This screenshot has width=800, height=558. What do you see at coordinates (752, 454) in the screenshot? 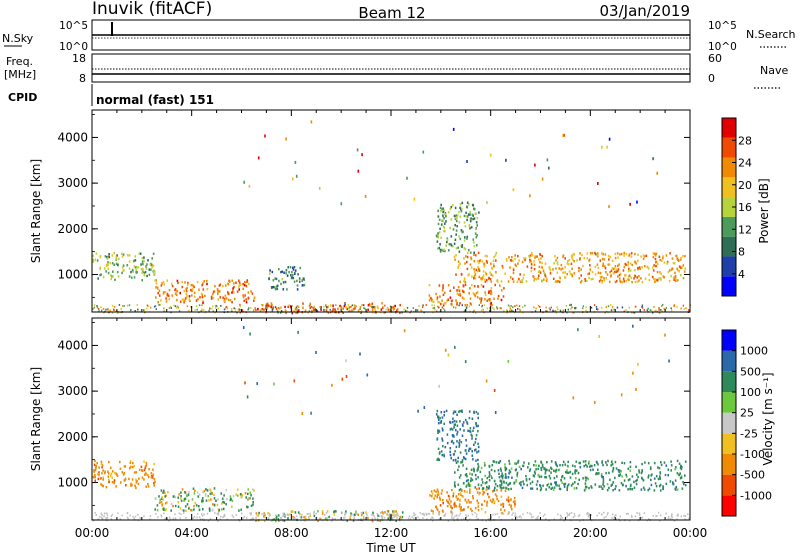
I see `velocity-colorbar-tick-label: -100` at bounding box center [752, 454].